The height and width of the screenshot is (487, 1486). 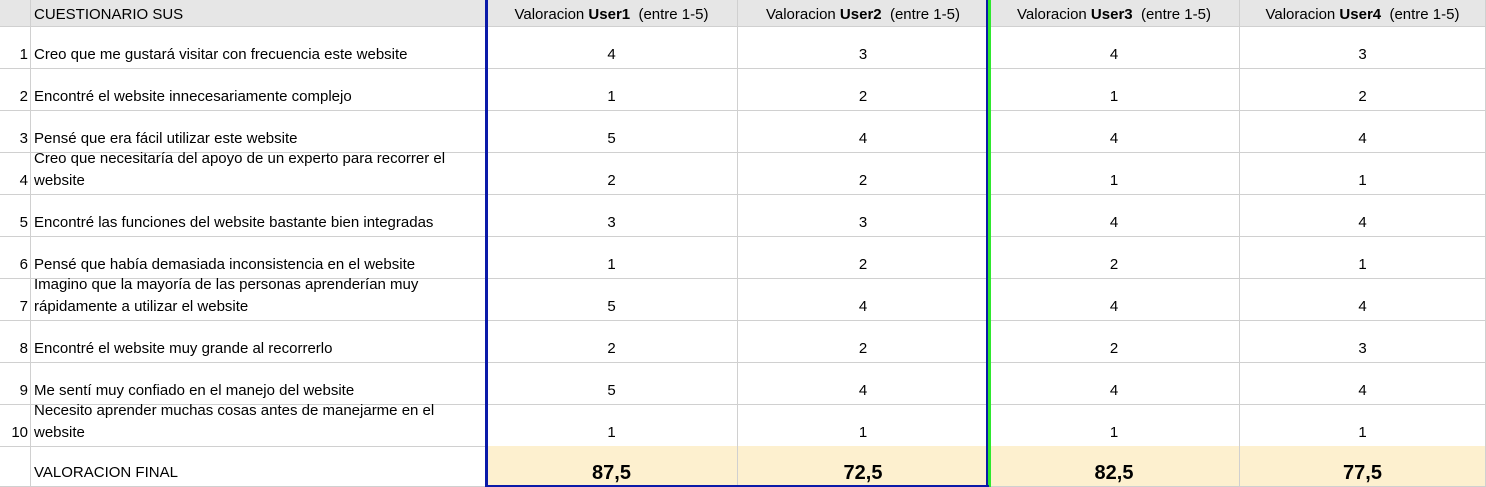 What do you see at coordinates (1114, 13) in the screenshot?
I see `header-user3-cell: Valoracion User3 (entre 1-5)` at bounding box center [1114, 13].